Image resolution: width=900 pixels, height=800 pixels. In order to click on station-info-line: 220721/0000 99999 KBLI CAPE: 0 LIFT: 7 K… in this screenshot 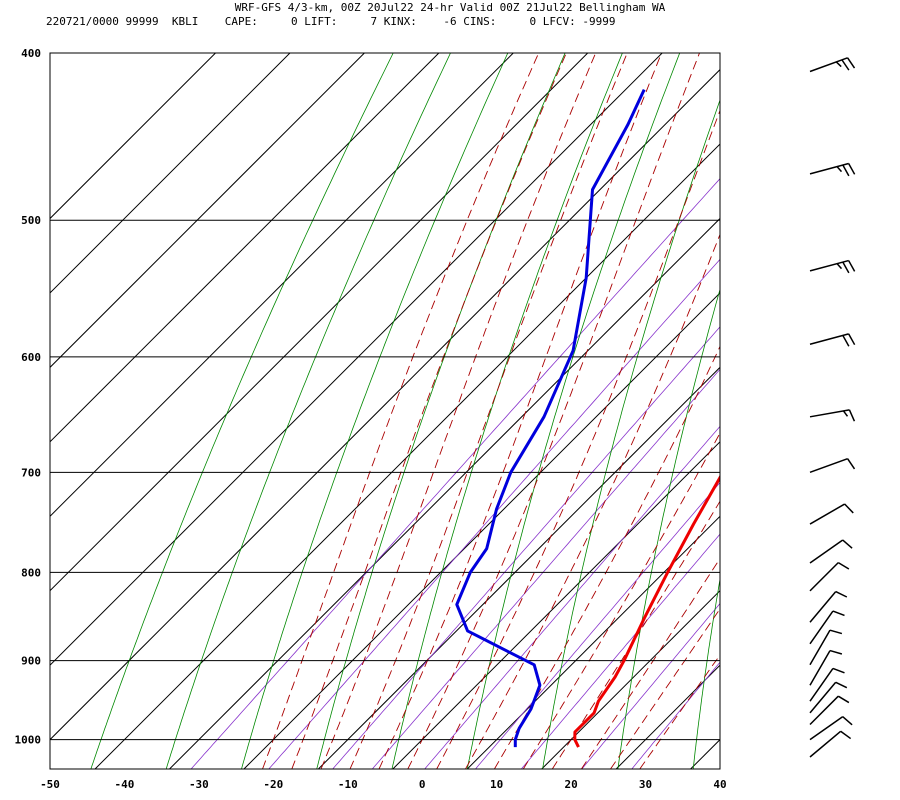, I will do `click(331, 21)`.